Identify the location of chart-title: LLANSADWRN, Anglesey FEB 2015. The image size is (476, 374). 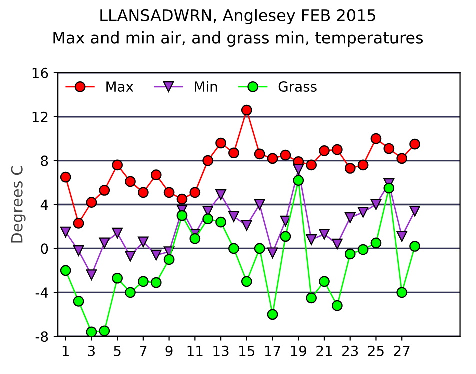
(238, 17).